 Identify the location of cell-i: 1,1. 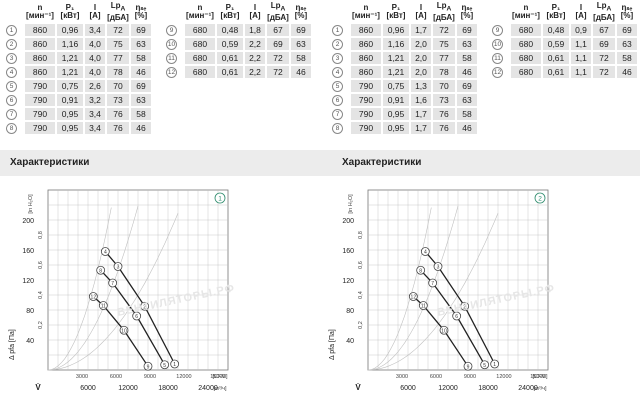
(581, 71).